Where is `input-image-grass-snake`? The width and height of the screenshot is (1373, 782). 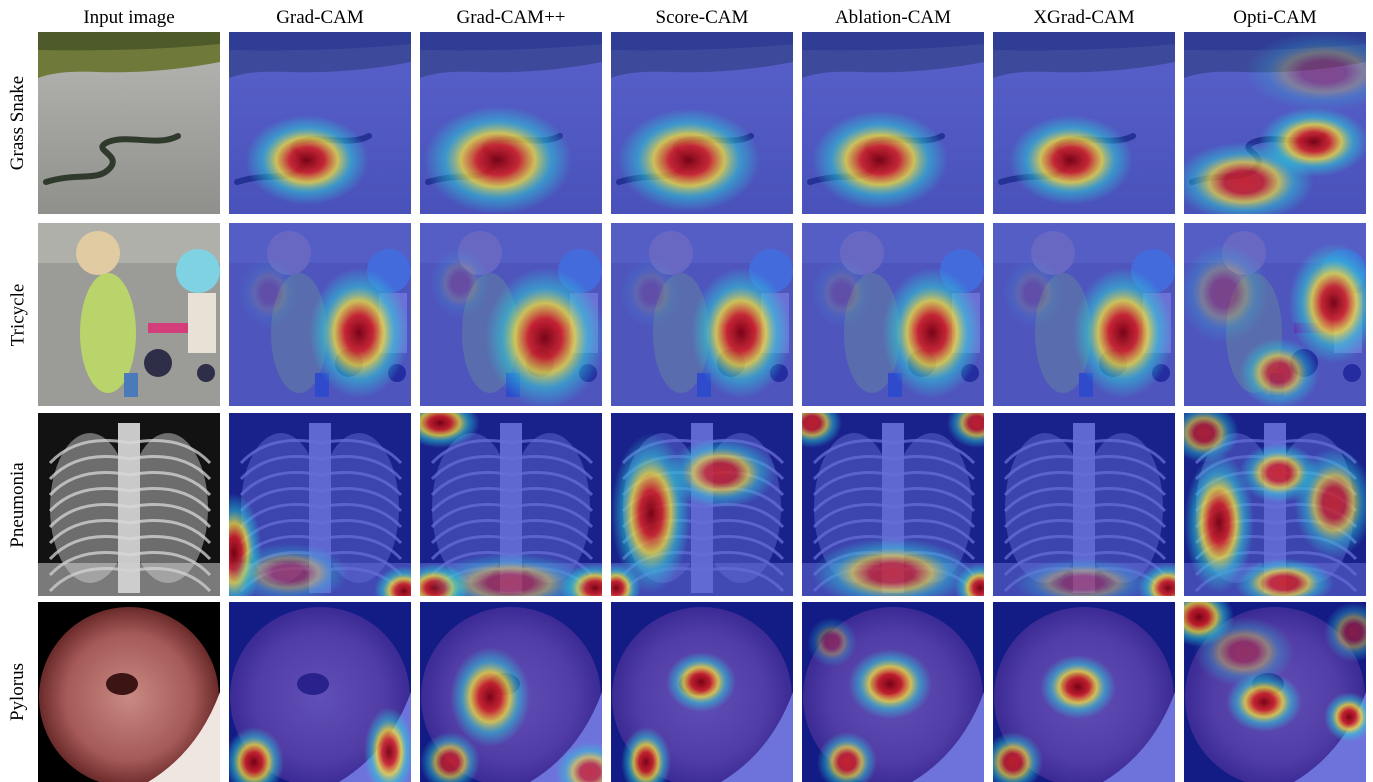 input-image-grass-snake is located at coordinates (129, 123).